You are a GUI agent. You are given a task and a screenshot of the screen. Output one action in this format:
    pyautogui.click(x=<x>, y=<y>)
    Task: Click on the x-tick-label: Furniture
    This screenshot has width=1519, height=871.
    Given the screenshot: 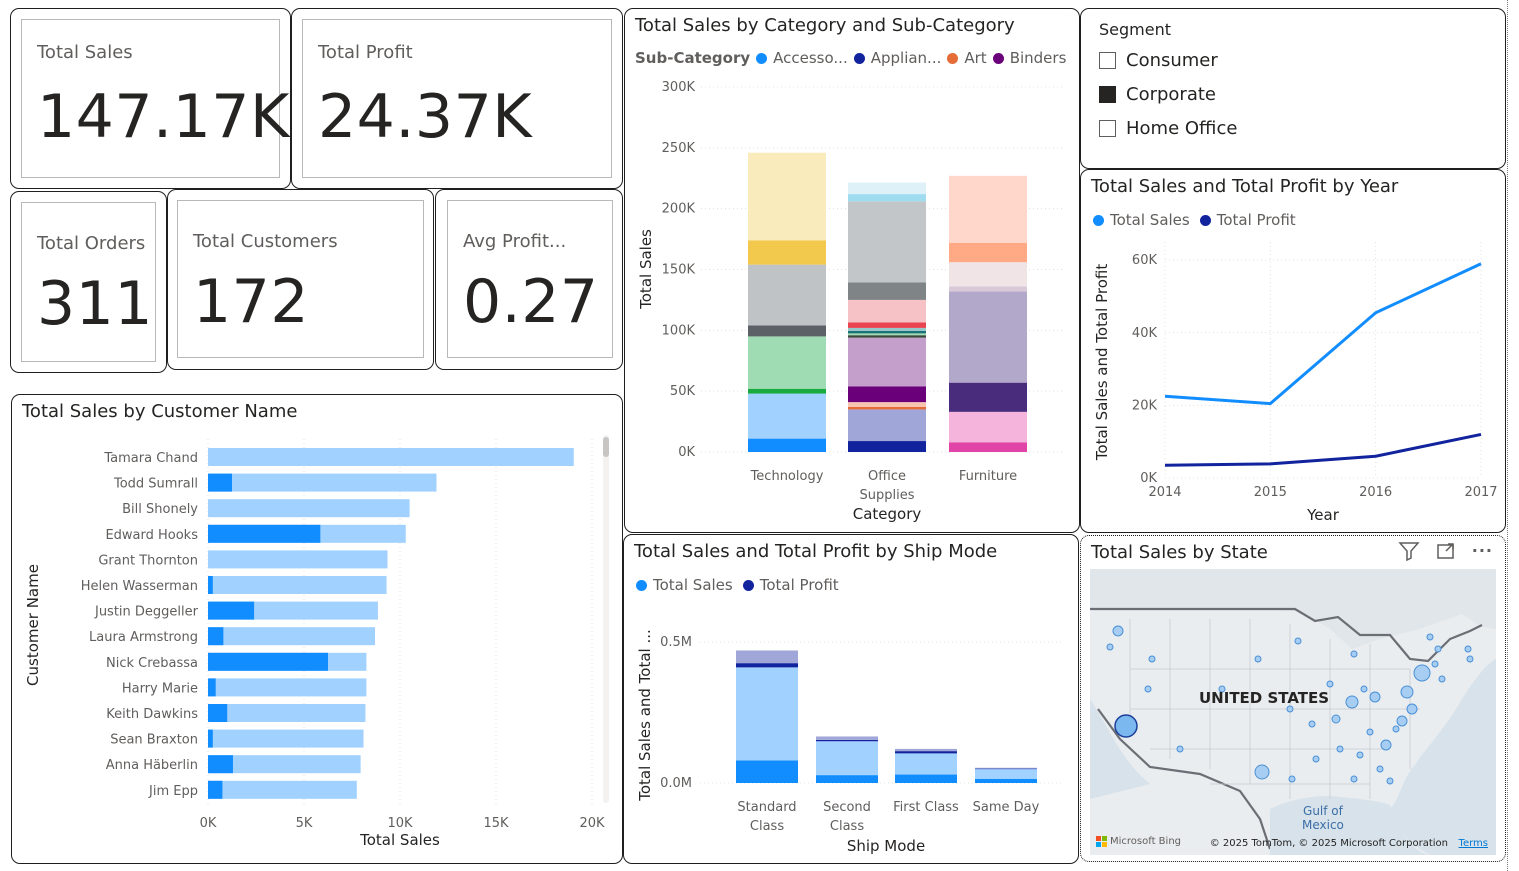 What is the action you would take?
    pyautogui.click(x=988, y=476)
    